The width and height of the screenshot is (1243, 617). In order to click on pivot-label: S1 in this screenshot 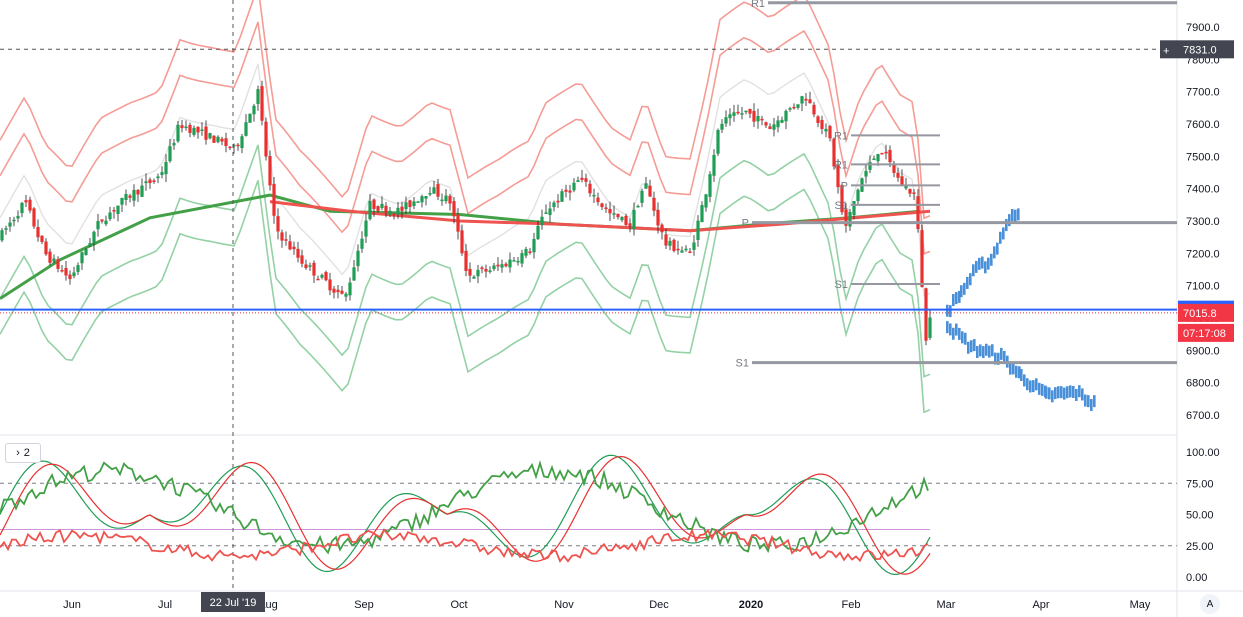, I will do `click(841, 206)`.